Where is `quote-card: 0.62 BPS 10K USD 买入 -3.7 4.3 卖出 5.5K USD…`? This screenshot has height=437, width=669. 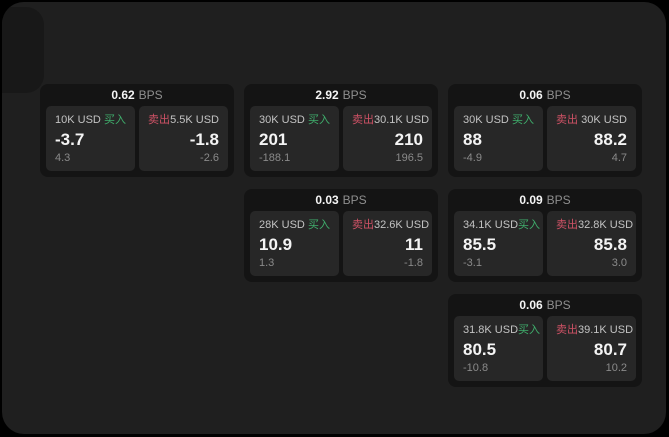
quote-card: 0.62 BPS 10K USD 买入 -3.7 4.3 卖出 5.5K USD… is located at coordinates (137, 130).